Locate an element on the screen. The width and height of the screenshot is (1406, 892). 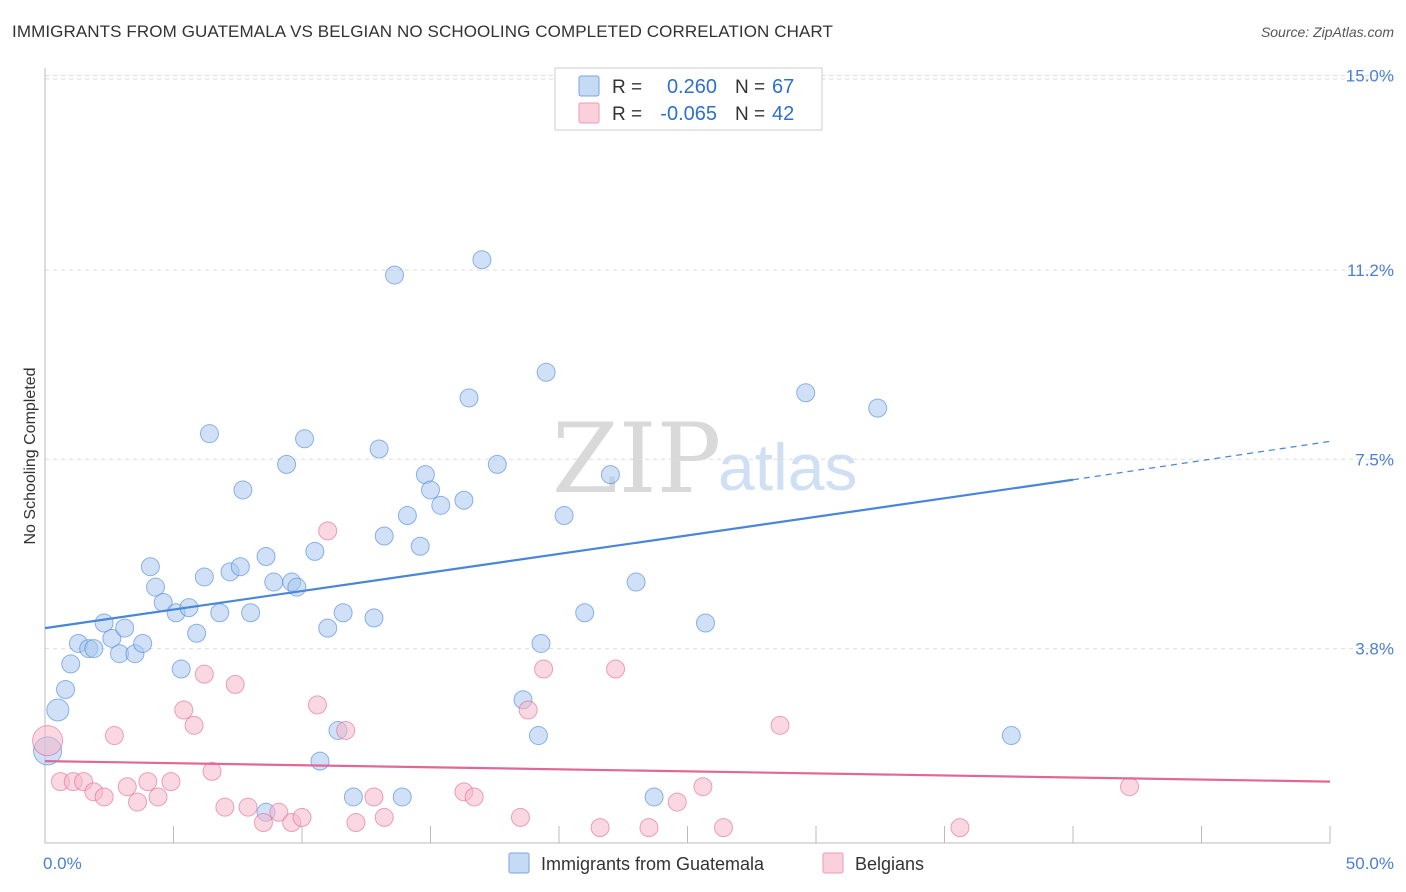
y-tick-label-2: 11.2% is located at coordinates (1370, 270).